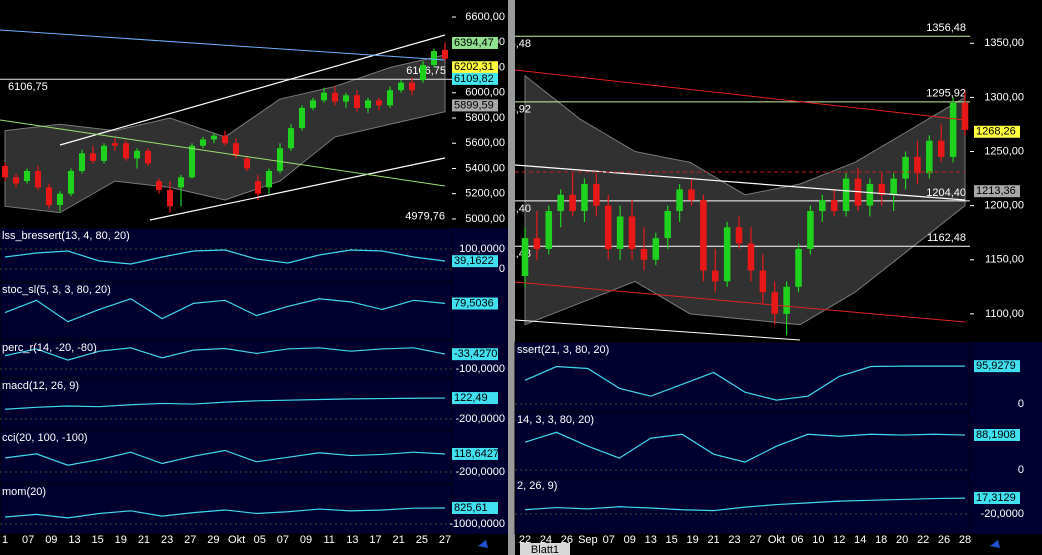  What do you see at coordinates (946, 238) in the screenshot?
I see `level-label: 1162,48` at bounding box center [946, 238].